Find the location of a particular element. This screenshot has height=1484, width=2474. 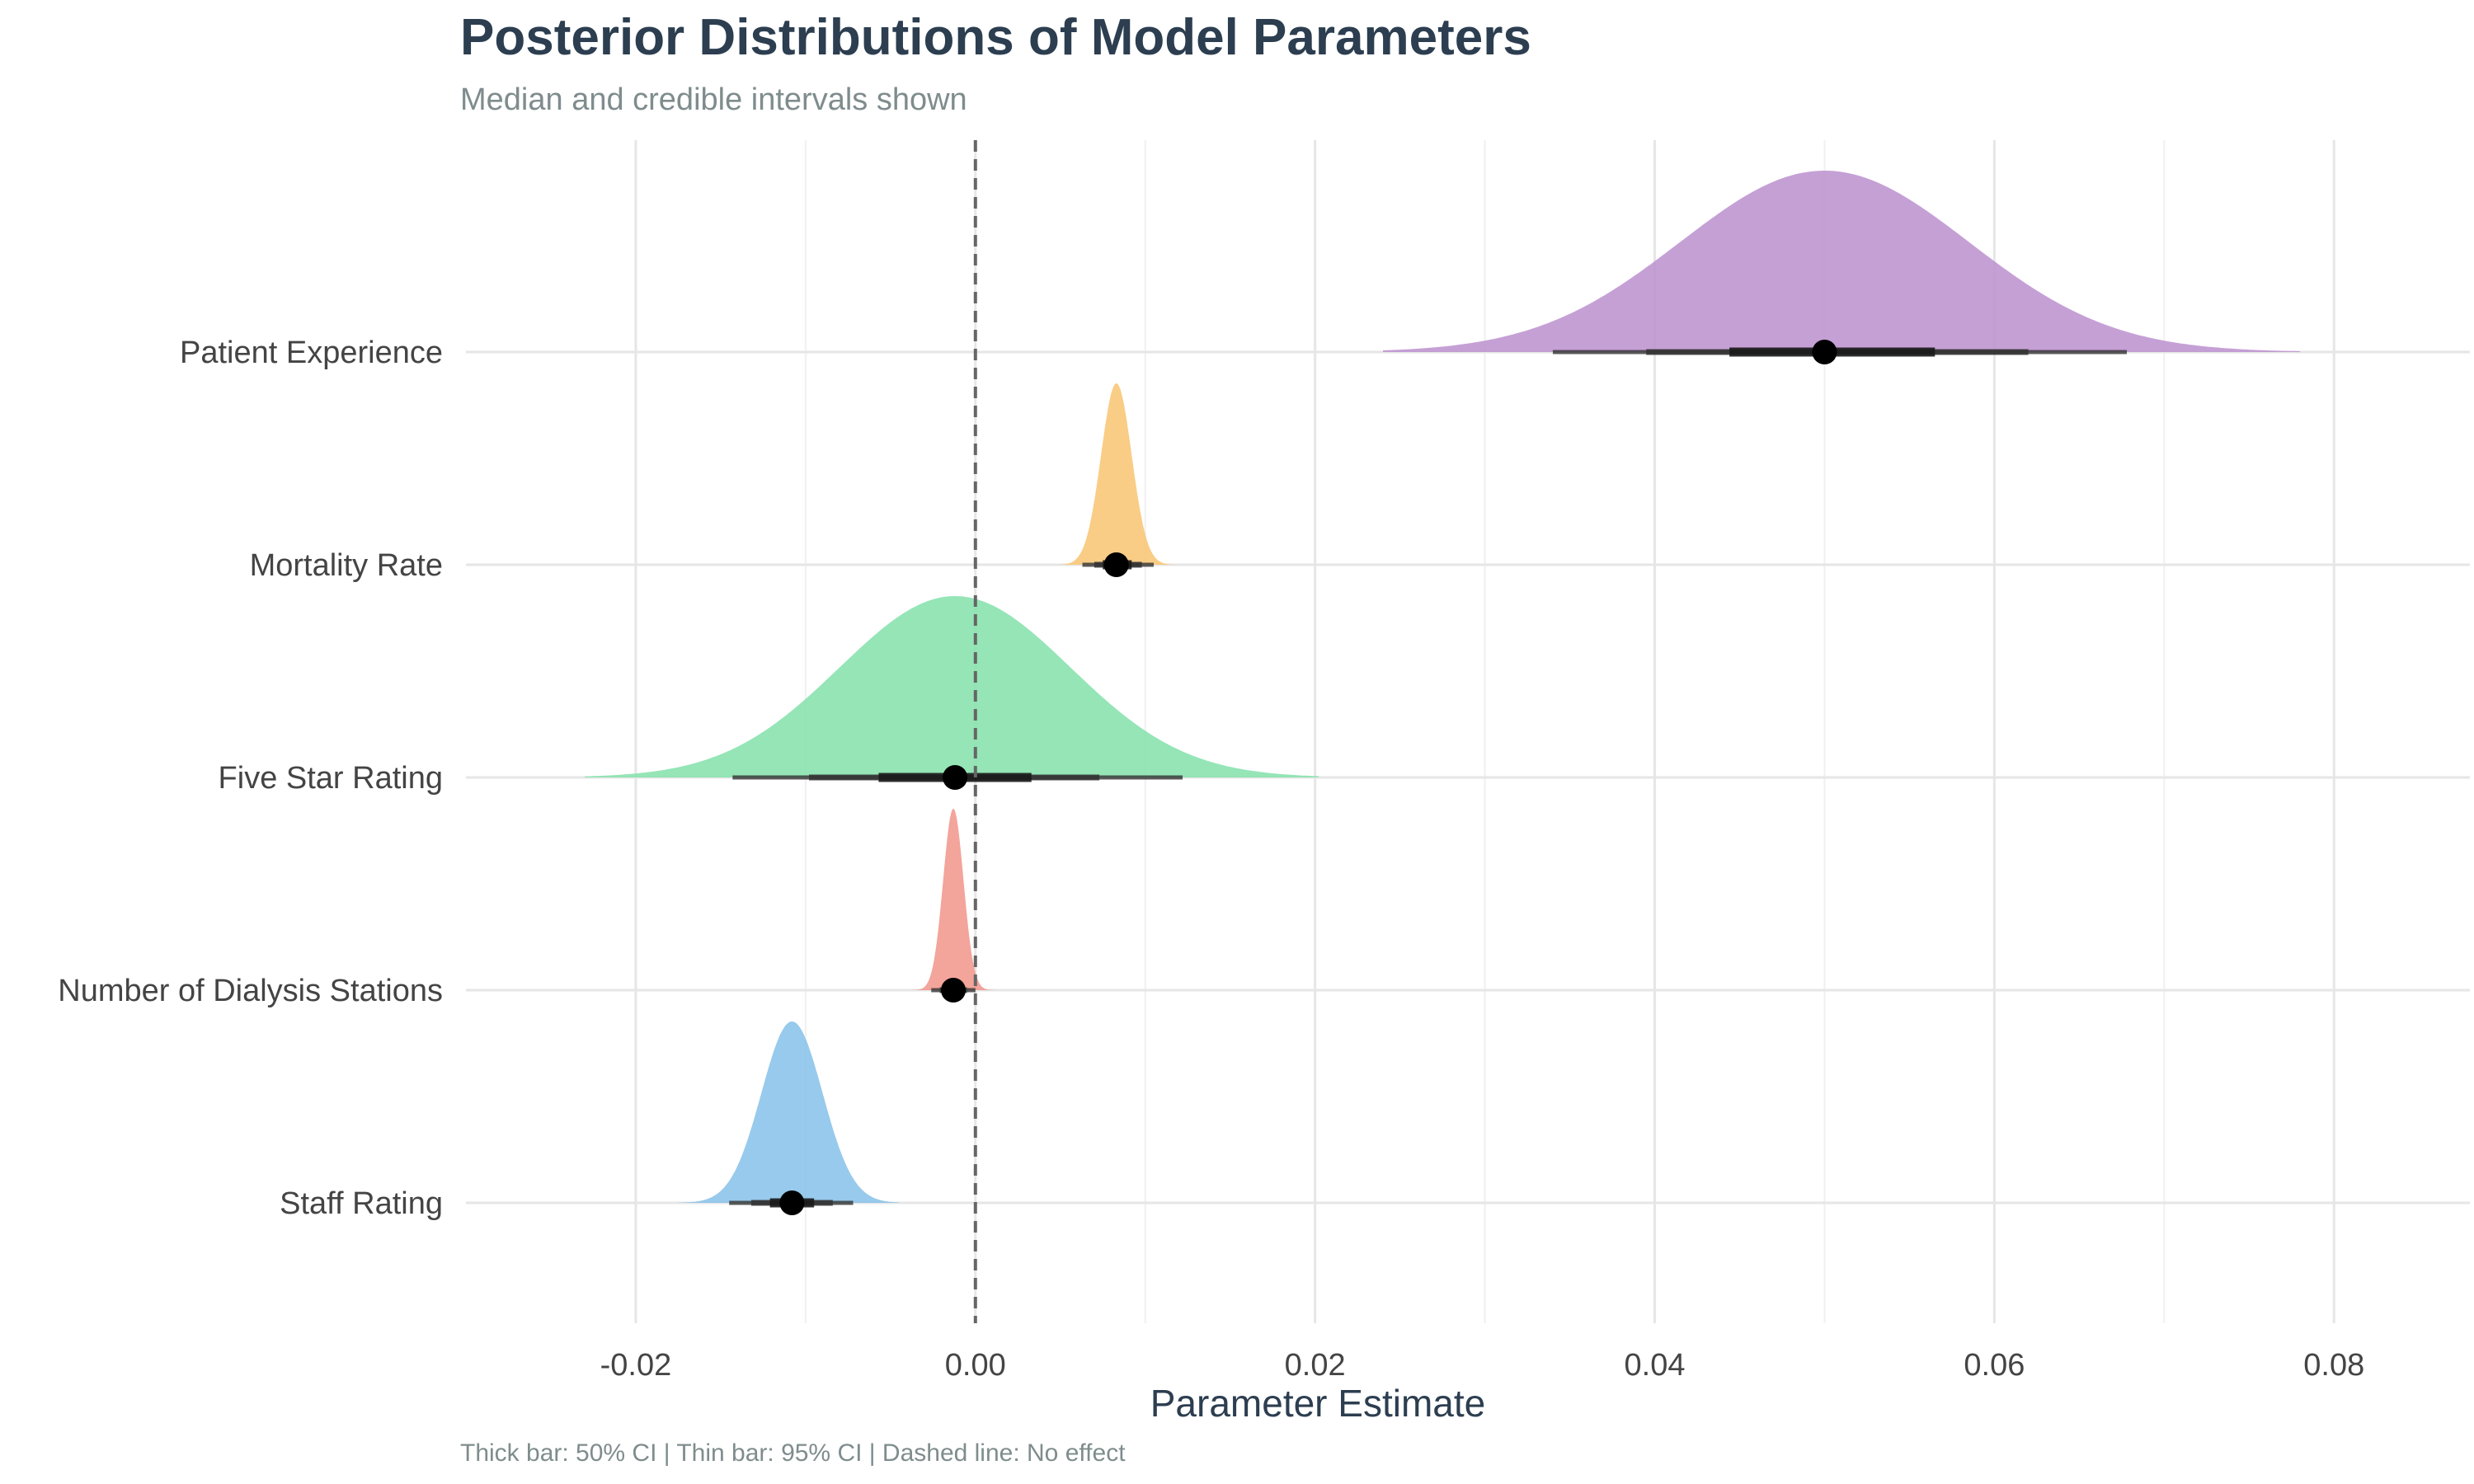

y-tick-label: Staff Rating is located at coordinates (361, 1203).